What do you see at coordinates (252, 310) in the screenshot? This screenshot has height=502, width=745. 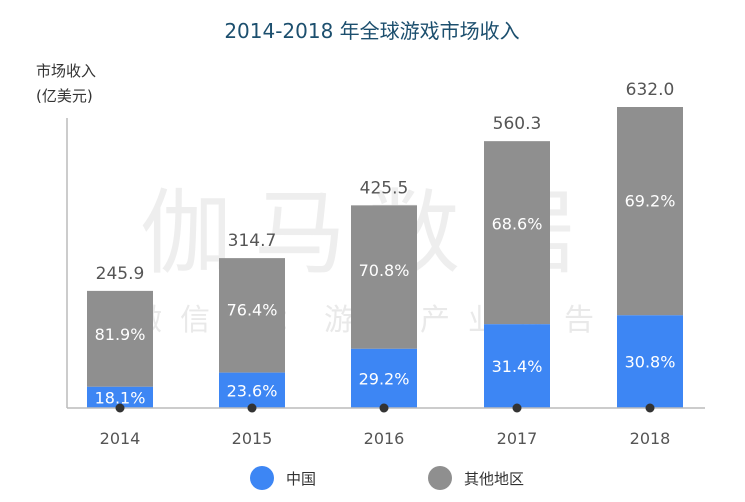 I see `pct-label-other-2015: 76.4%` at bounding box center [252, 310].